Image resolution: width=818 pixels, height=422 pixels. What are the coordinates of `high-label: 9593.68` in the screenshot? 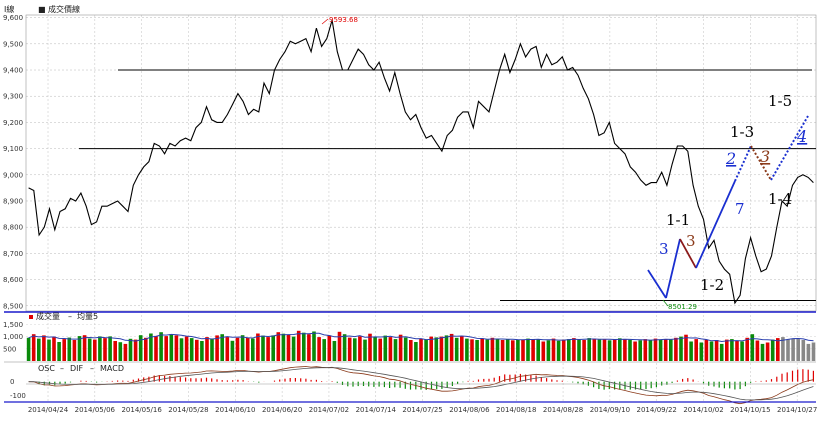 It's located at (343, 20).